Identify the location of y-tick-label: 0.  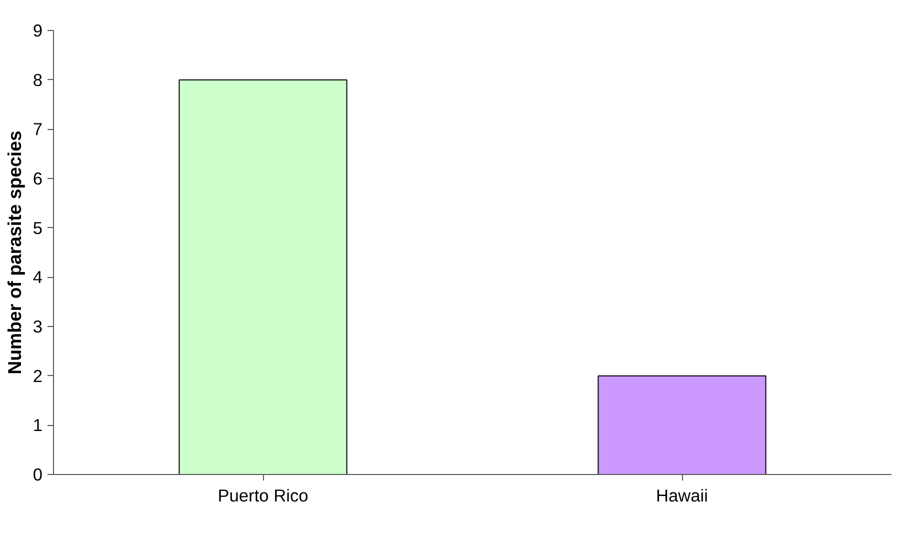
(37, 474).